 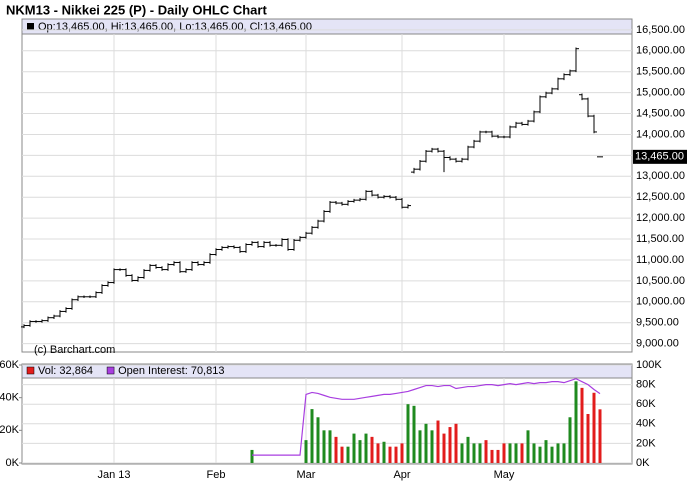 I want to click on y-tick-label: 10,500.00, so click(x=660, y=281).